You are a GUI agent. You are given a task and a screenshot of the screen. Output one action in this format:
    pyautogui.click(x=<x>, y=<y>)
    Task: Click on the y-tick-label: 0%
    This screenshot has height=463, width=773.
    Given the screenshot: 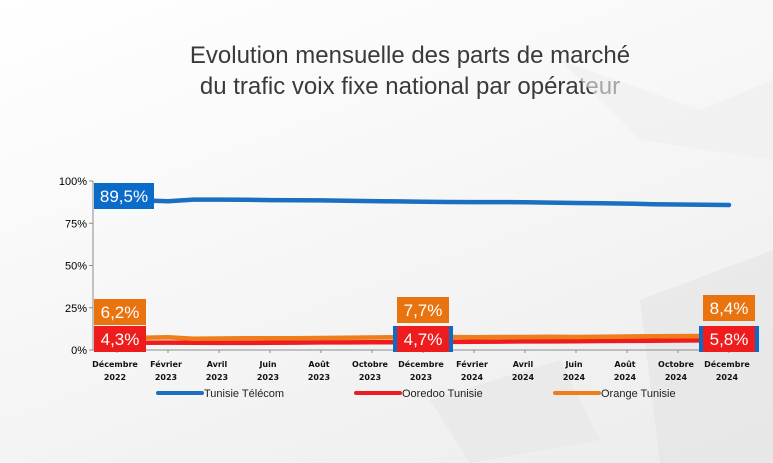 What is the action you would take?
    pyautogui.click(x=79, y=351)
    